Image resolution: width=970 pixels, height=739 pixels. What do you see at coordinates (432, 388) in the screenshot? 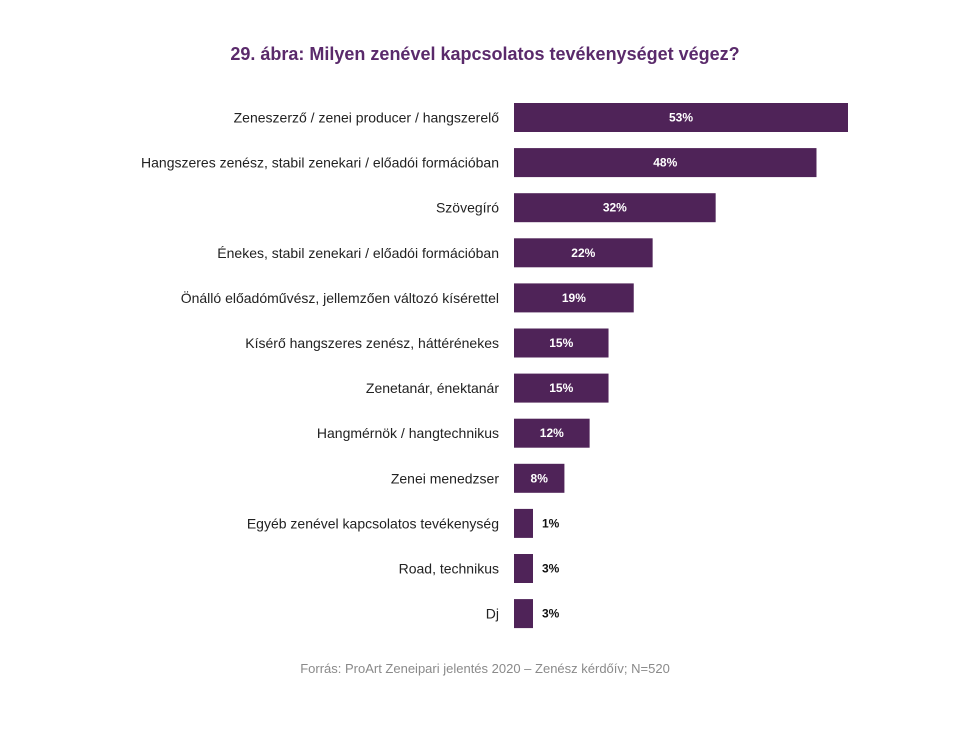
I see `category-label: Zenetanár, énektanár` at bounding box center [432, 388].